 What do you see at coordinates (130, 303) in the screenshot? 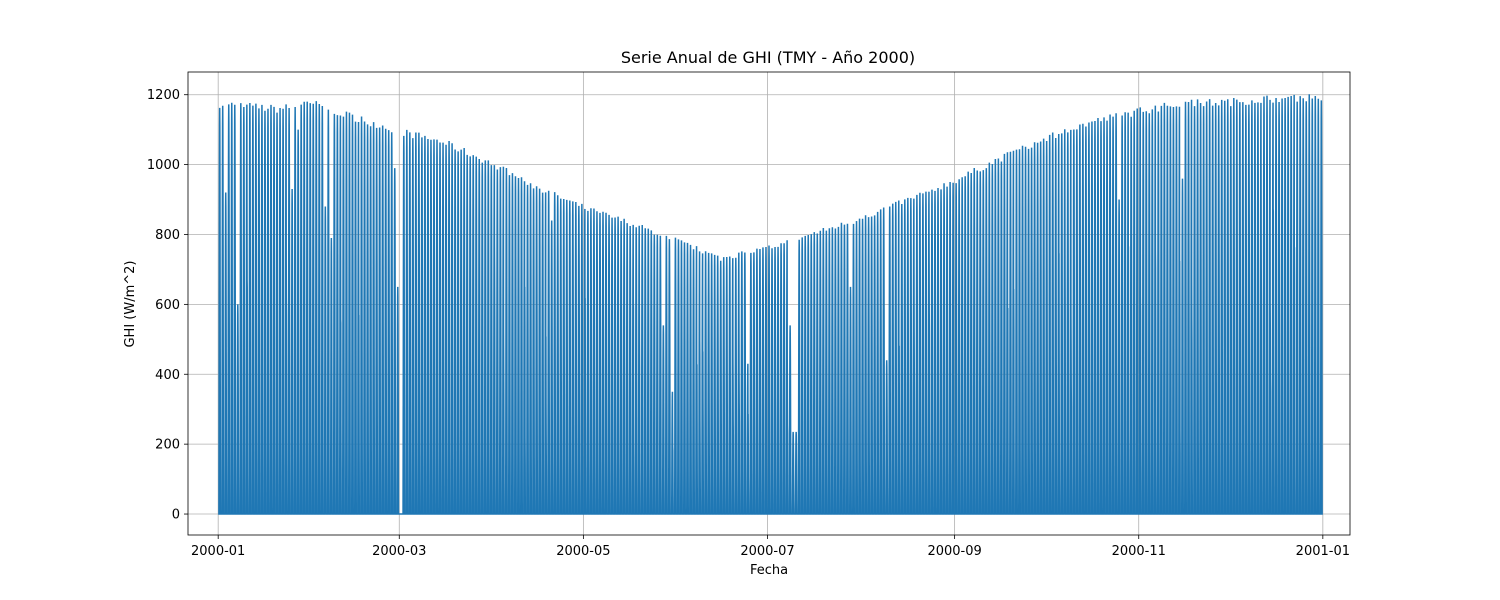
I see `y-axis-label: GHI (W/m^2)` at bounding box center [130, 303].